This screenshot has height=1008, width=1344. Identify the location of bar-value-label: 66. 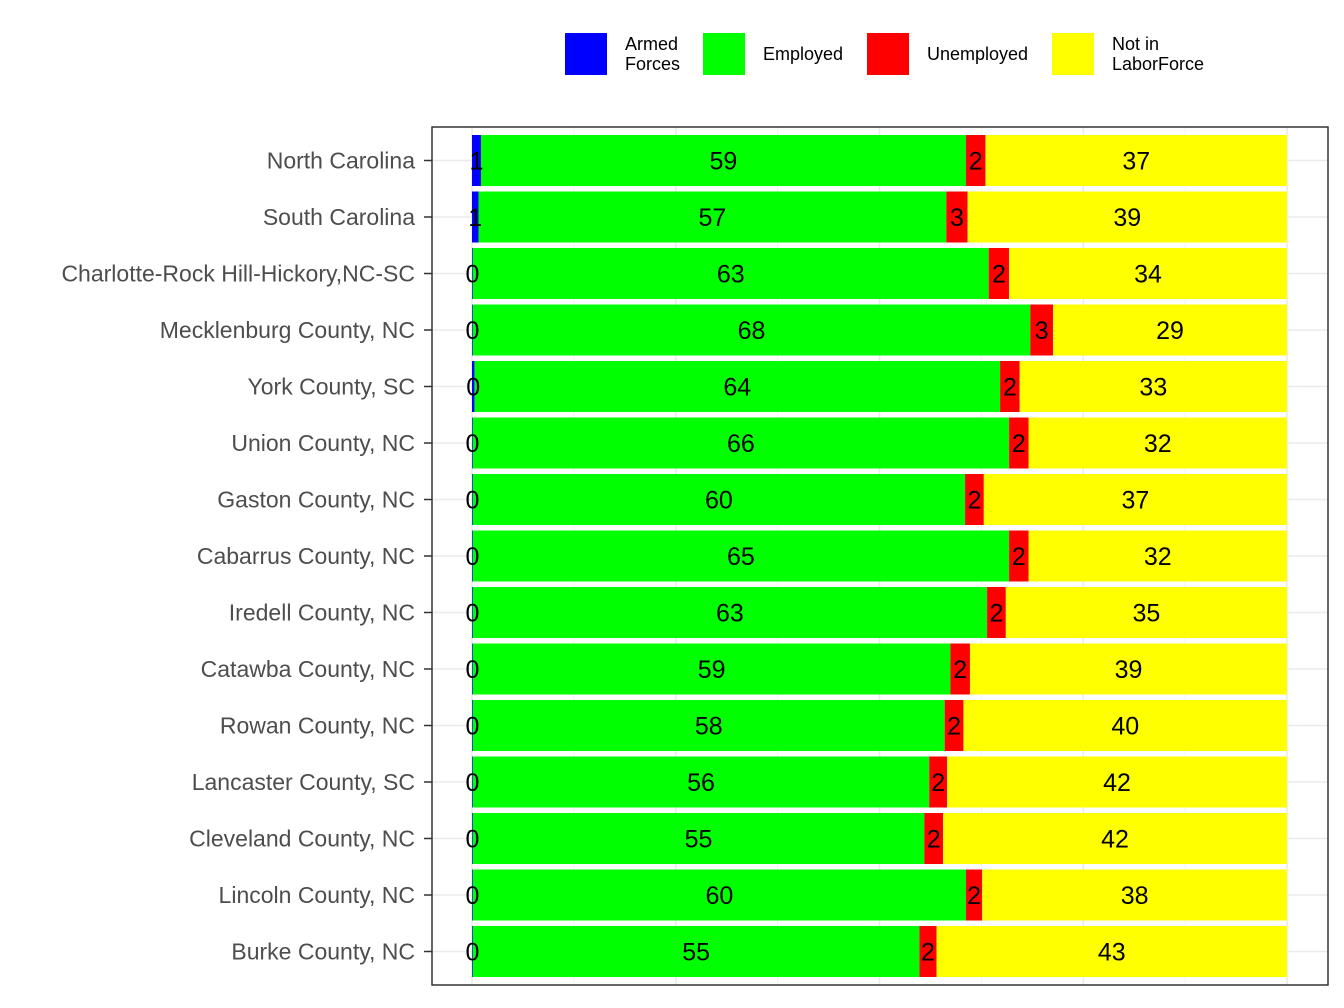
(741, 444).